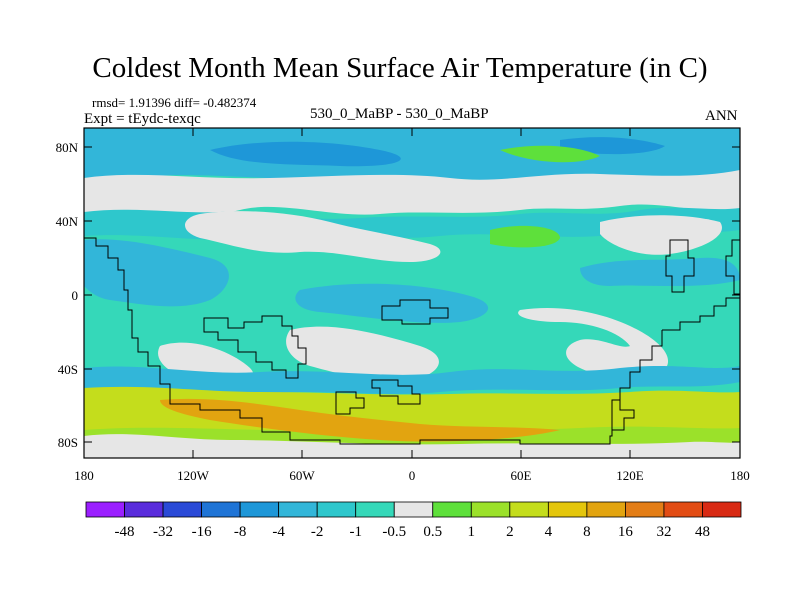 The image size is (800, 600). What do you see at coordinates (626, 532) in the screenshot?
I see `colorbar-label: 16` at bounding box center [626, 532].